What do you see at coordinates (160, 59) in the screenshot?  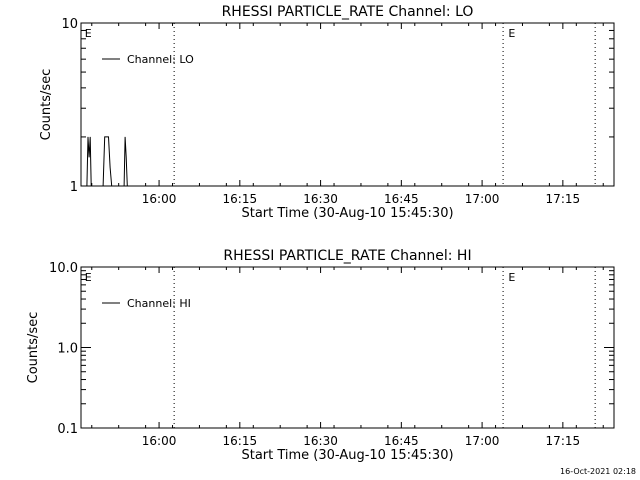 I see `legend-label: Channel: LO` at bounding box center [160, 59].